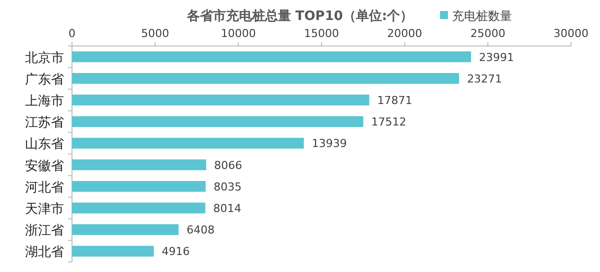  What do you see at coordinates (176, 251) in the screenshot?
I see `data-label: 4916` at bounding box center [176, 251].